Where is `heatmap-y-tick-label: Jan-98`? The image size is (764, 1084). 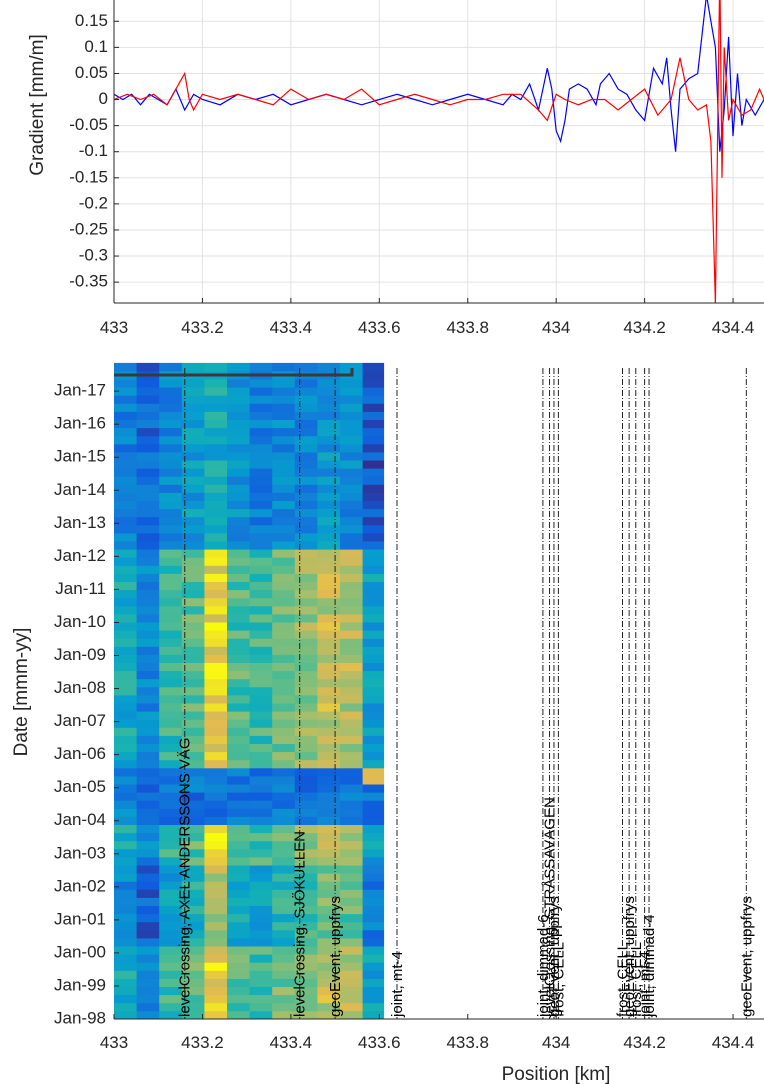
heatmap-y-tick-label: Jan-98 is located at coordinates (80, 1017).